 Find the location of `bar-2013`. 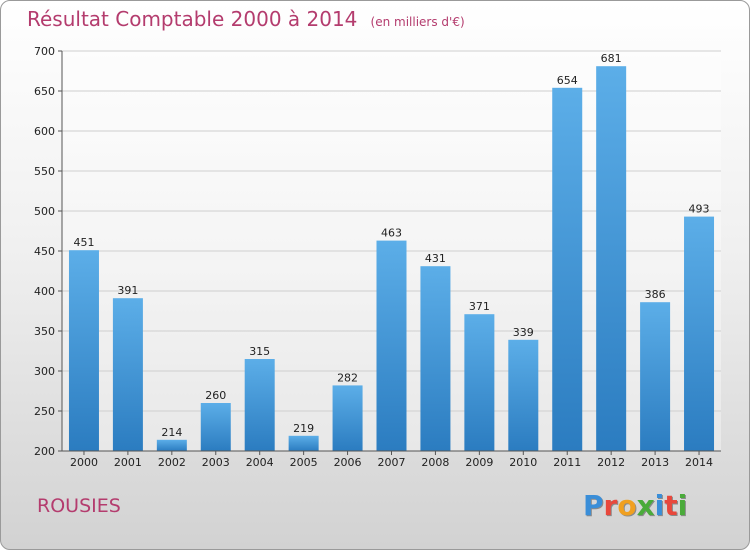

bar-2013 is located at coordinates (655, 376).